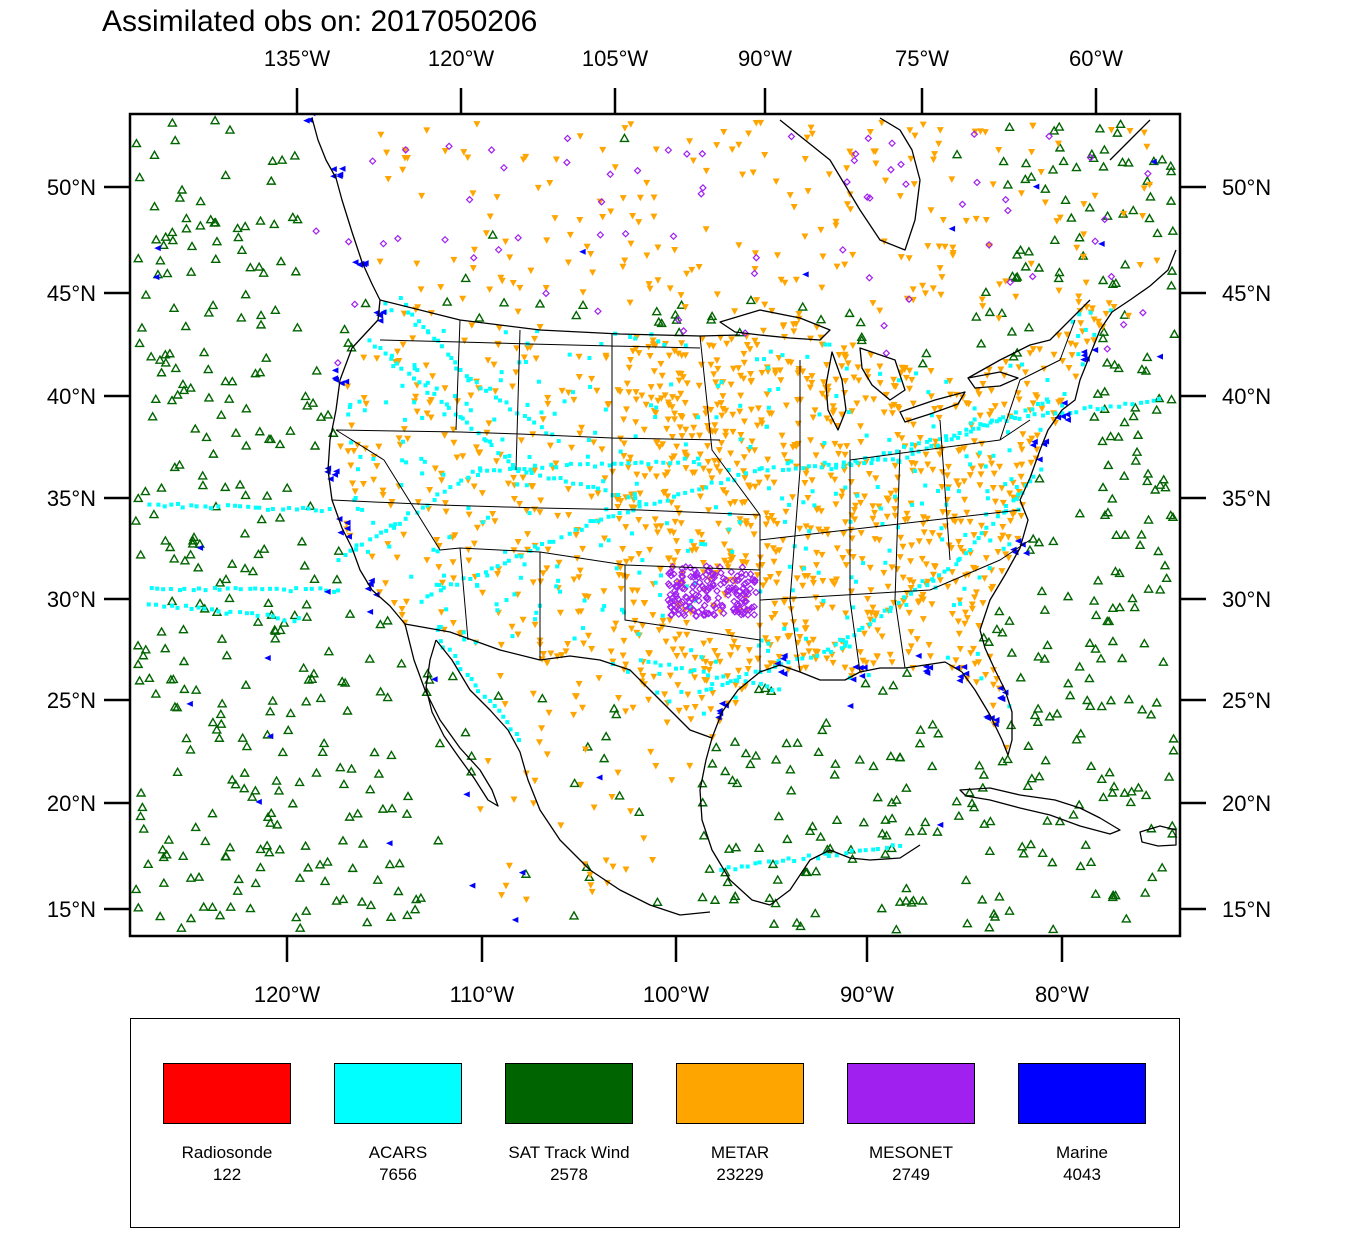 Image resolution: width=1350 pixels, height=1250 pixels. Describe the element at coordinates (71, 187) in the screenshot. I see `left-lat-label: 50°N` at that location.